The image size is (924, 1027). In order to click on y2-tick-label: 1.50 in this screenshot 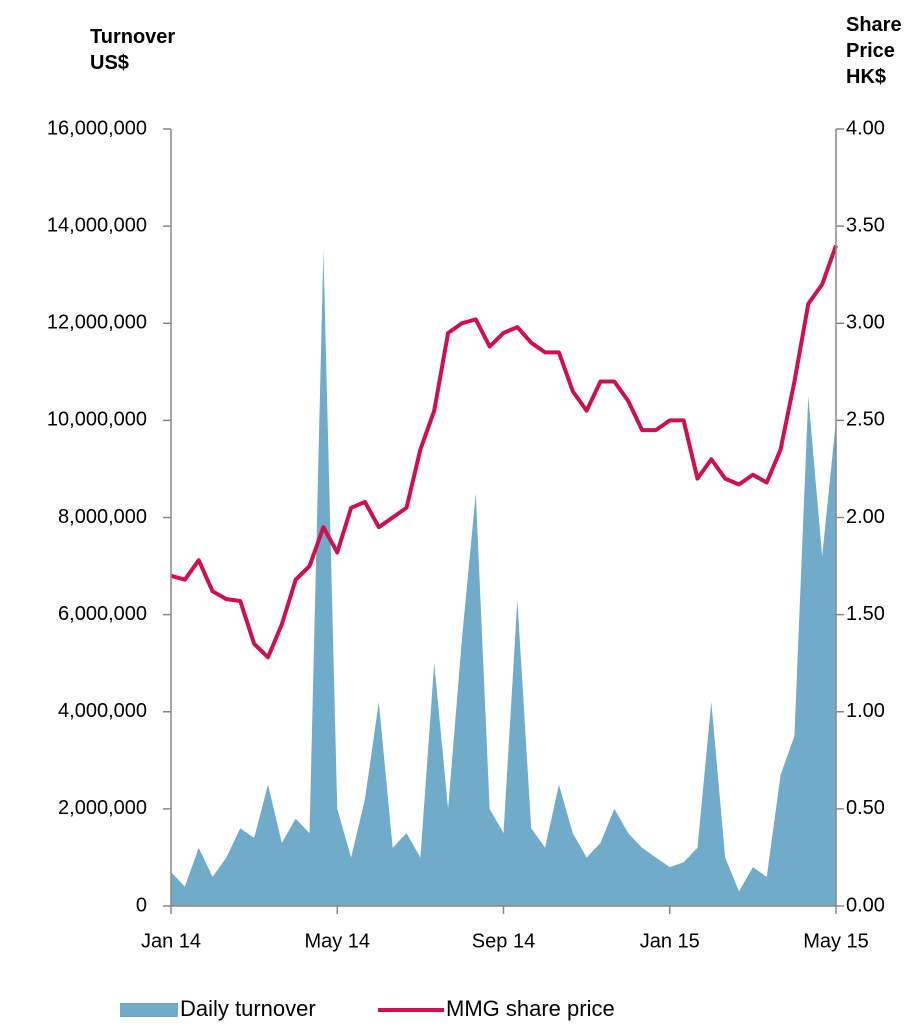, I will do `click(865, 614)`.